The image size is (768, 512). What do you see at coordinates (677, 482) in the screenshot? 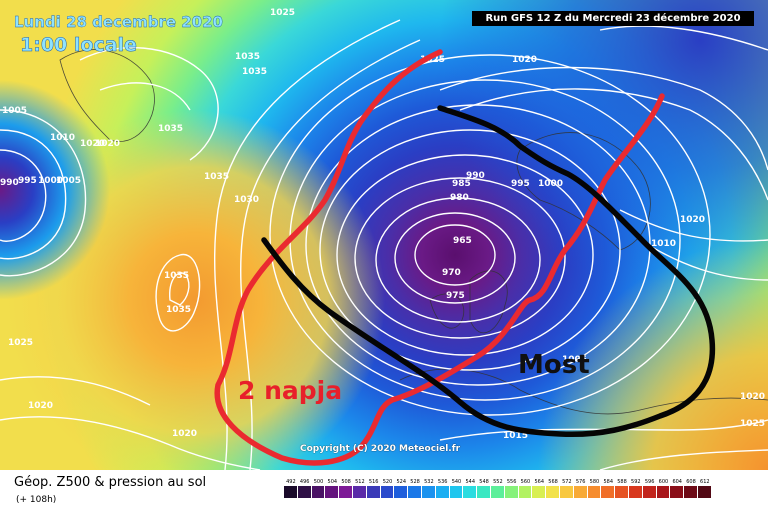
I see `scale-step-label: 604` at bounding box center [677, 482].